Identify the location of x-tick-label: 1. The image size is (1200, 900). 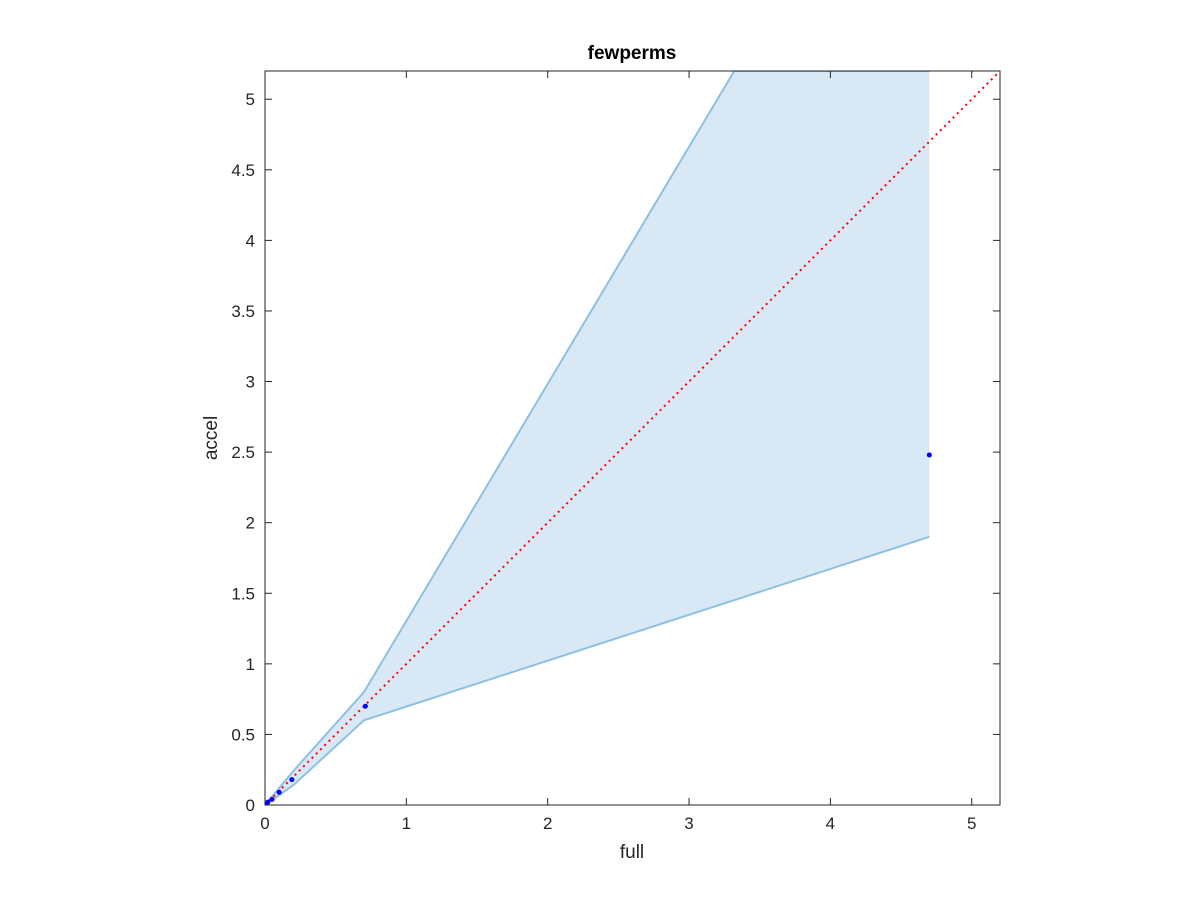
(406, 823).